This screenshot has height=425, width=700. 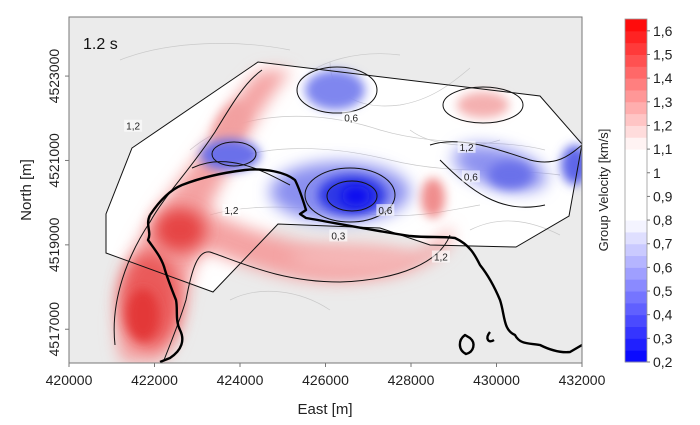 What do you see at coordinates (663, 78) in the screenshot?
I see `colorbar-tick-label: 1,4` at bounding box center [663, 78].